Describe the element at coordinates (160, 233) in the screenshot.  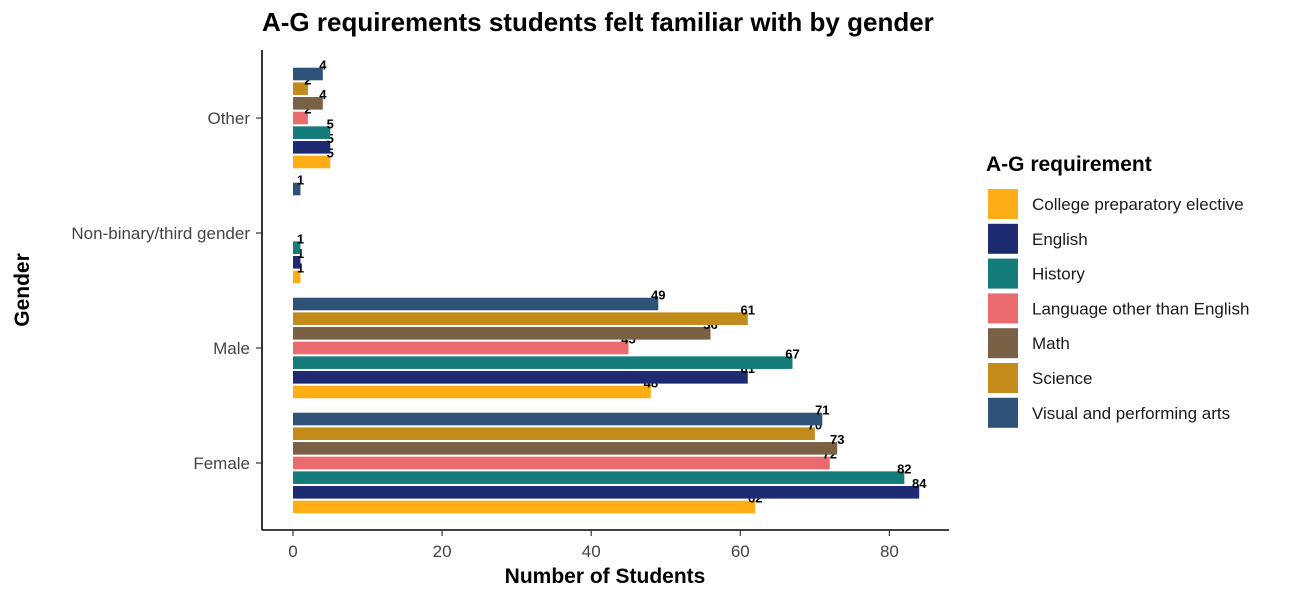
I see `y-tick-label: Non-binary/third gender` at that location.